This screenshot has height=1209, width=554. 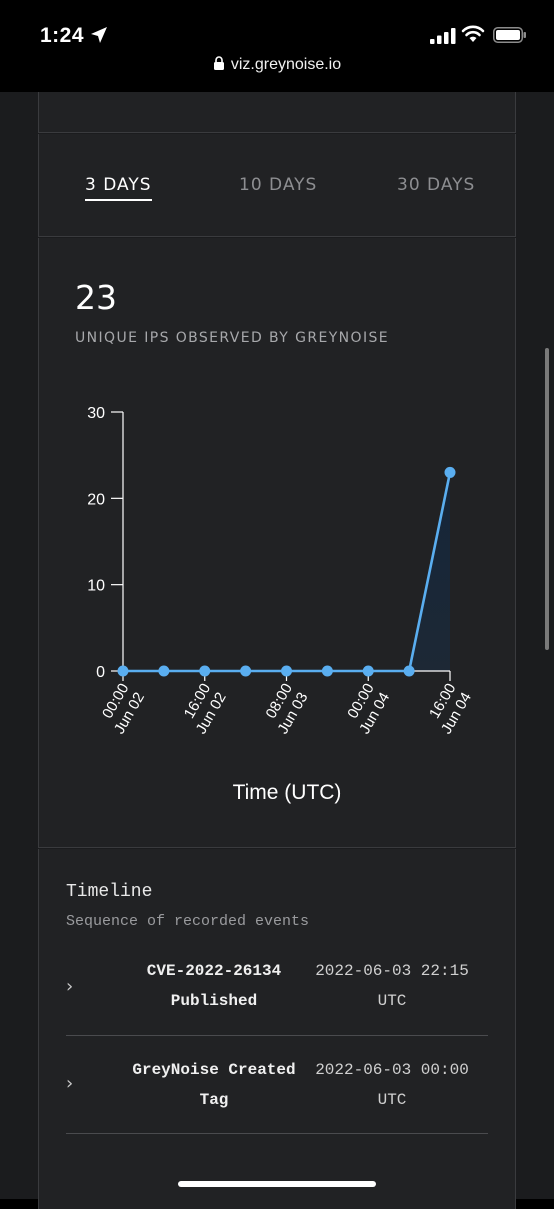 I want to click on event-name-line1: GreyNoise Created, so click(x=214, y=1070).